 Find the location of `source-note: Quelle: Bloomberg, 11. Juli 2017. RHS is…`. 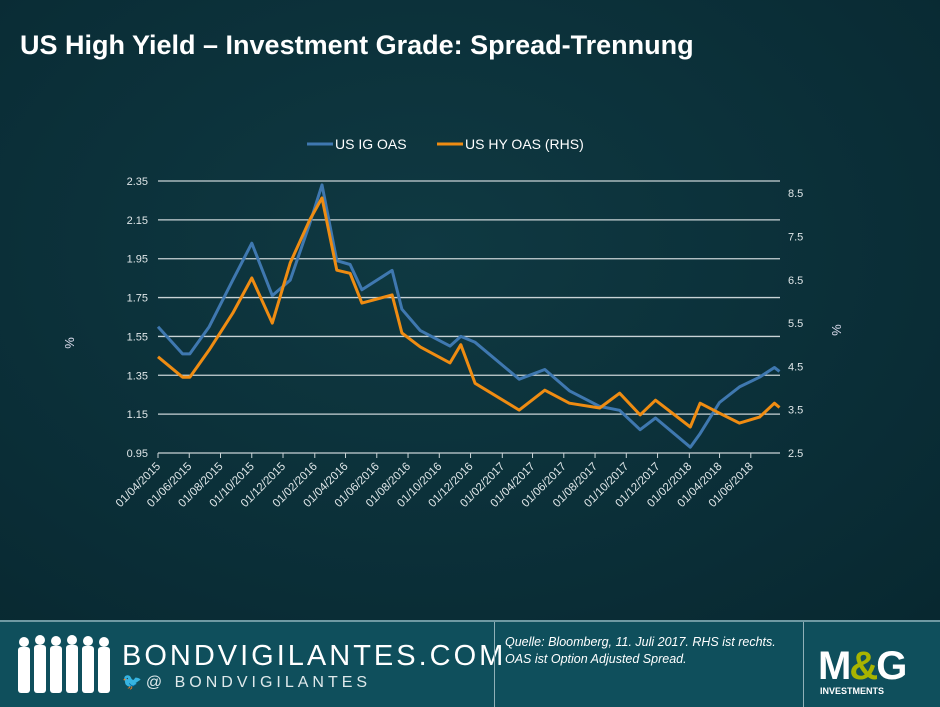

source-note: Quelle: Bloomberg, 11. Juli 2017. RHS is… is located at coordinates (640, 650).